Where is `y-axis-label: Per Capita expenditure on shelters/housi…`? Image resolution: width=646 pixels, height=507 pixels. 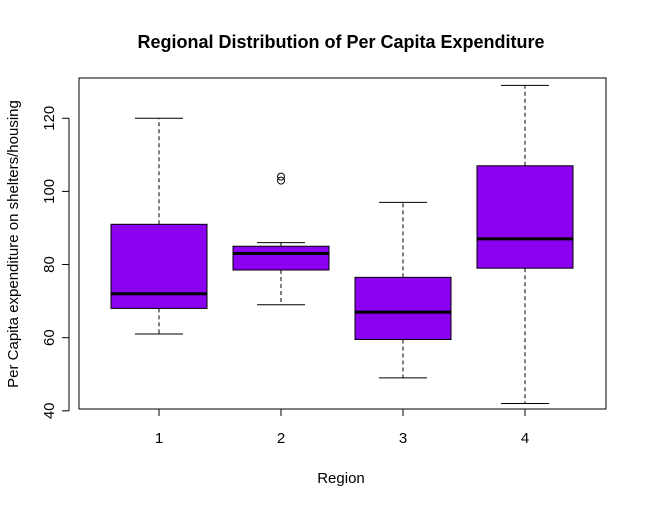
y-axis-label: Per Capita expenditure on shelters/housi… is located at coordinates (13, 244).